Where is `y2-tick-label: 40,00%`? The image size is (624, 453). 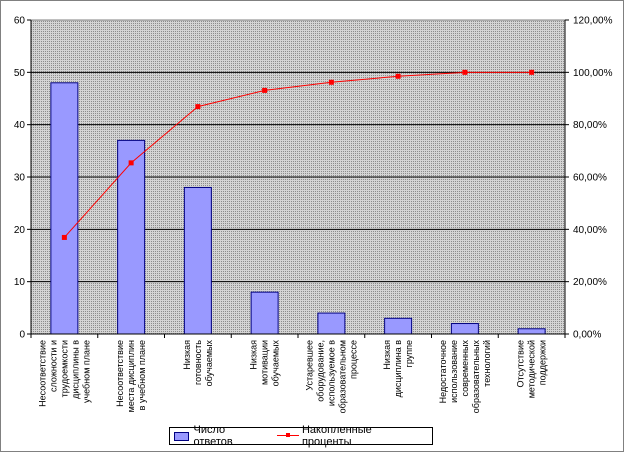 y2-tick-label: 40,00% is located at coordinates (590, 230).